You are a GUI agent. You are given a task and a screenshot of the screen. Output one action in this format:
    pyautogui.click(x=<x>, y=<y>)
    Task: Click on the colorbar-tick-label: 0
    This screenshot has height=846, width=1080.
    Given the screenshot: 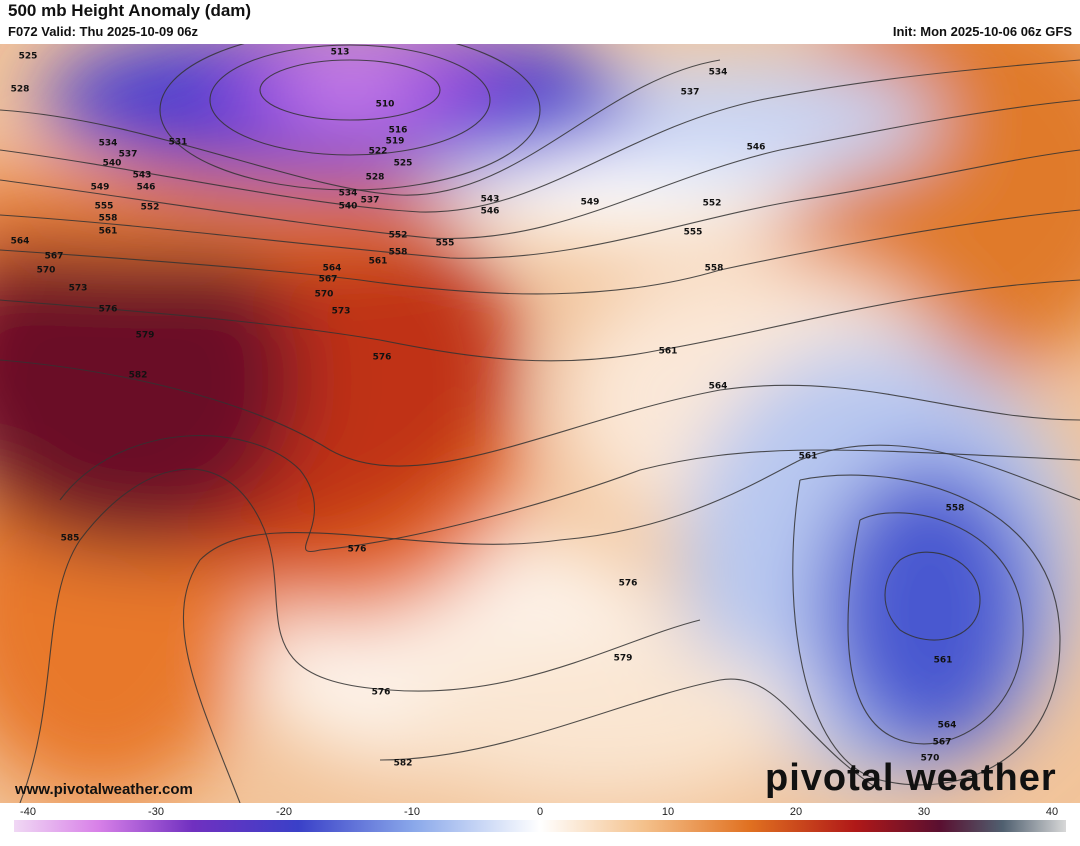 What is the action you would take?
    pyautogui.click(x=540, y=812)
    